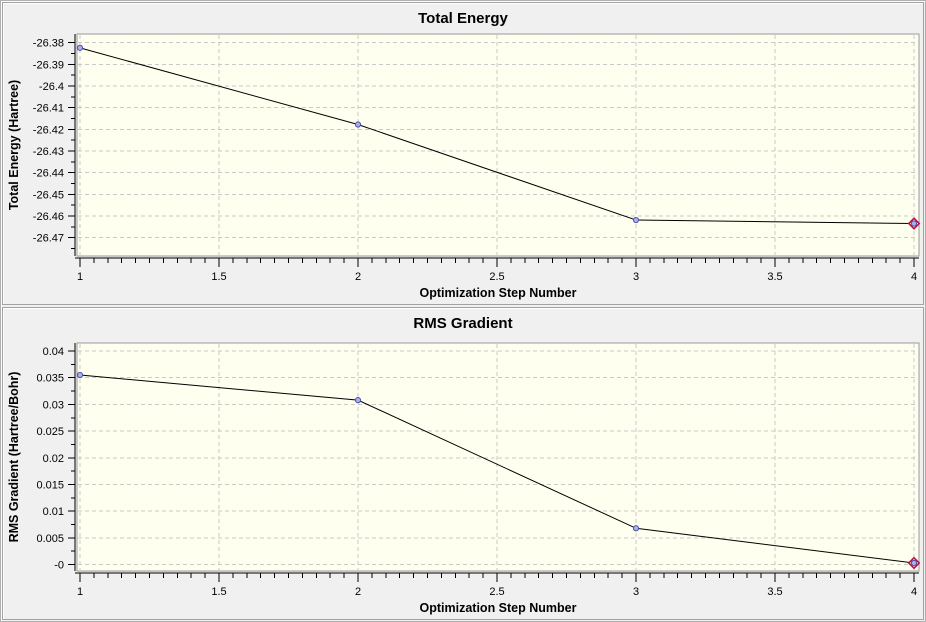  What do you see at coordinates (14, 457) in the screenshot?
I see `y-axis-title: RMS Gradient (Hartree/Bohr)` at bounding box center [14, 457].